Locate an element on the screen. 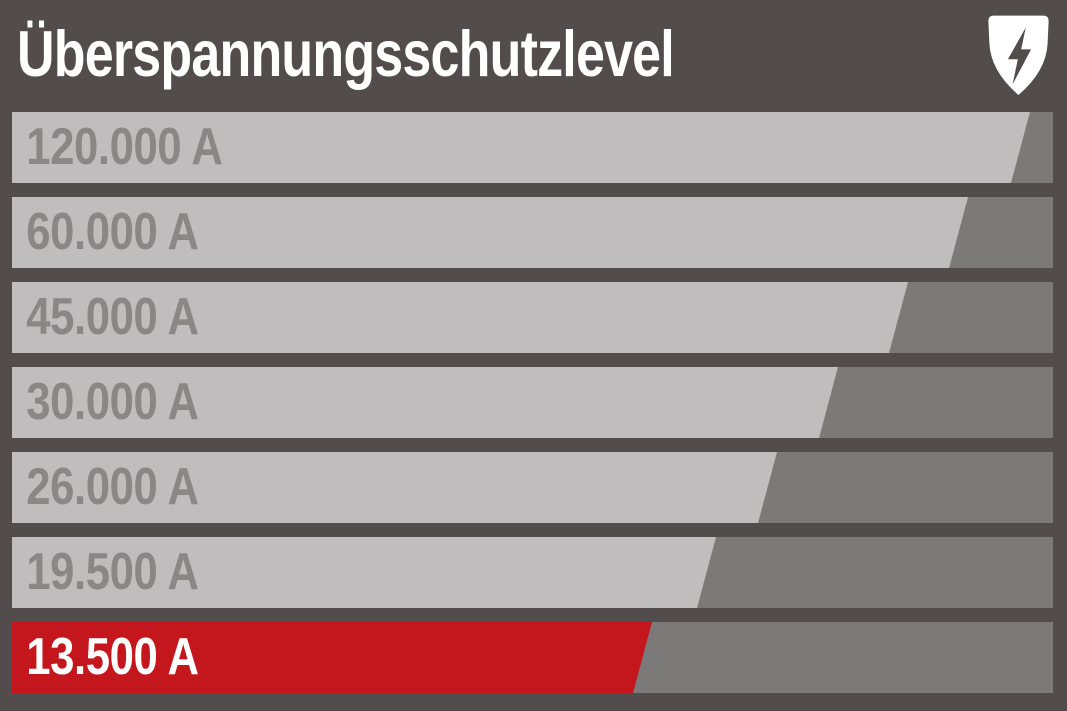 This screenshot has width=1067, height=711. bar-label: 13.500 A is located at coordinates (112, 657).